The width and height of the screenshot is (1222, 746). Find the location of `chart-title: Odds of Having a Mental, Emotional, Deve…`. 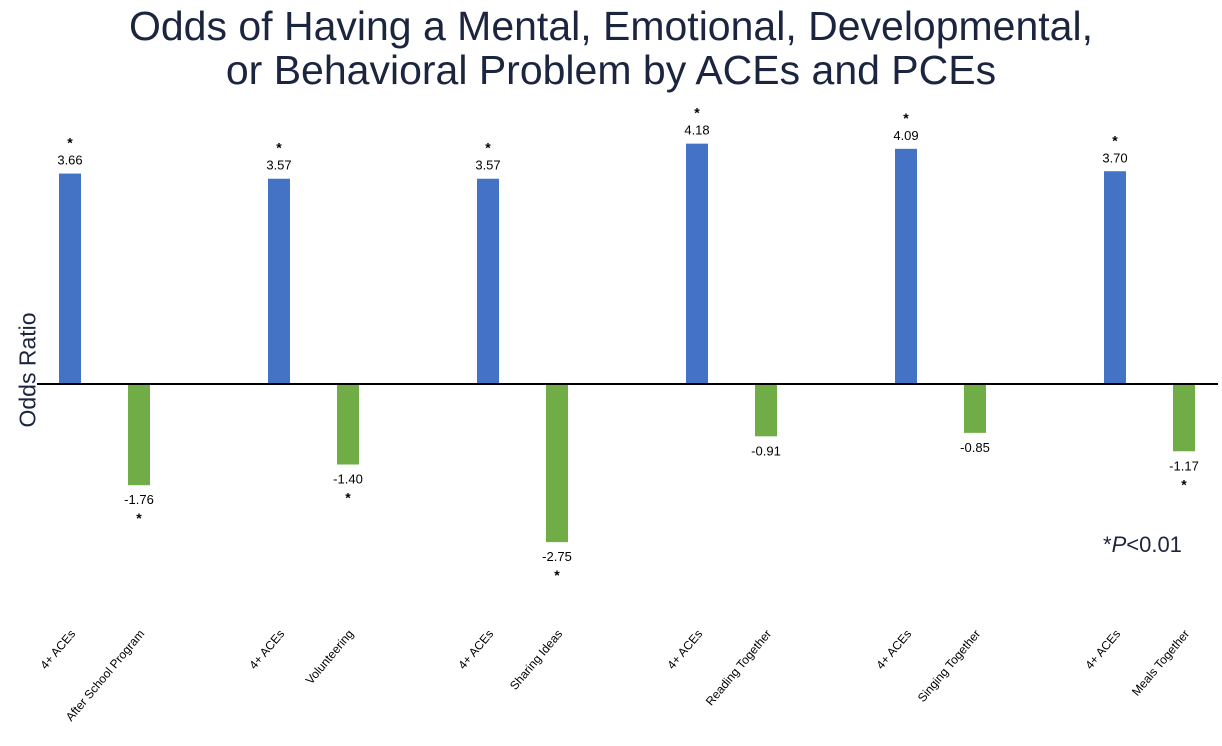

chart-title: Odds of Having a Mental, Emotional, Deve… is located at coordinates (611, 48).